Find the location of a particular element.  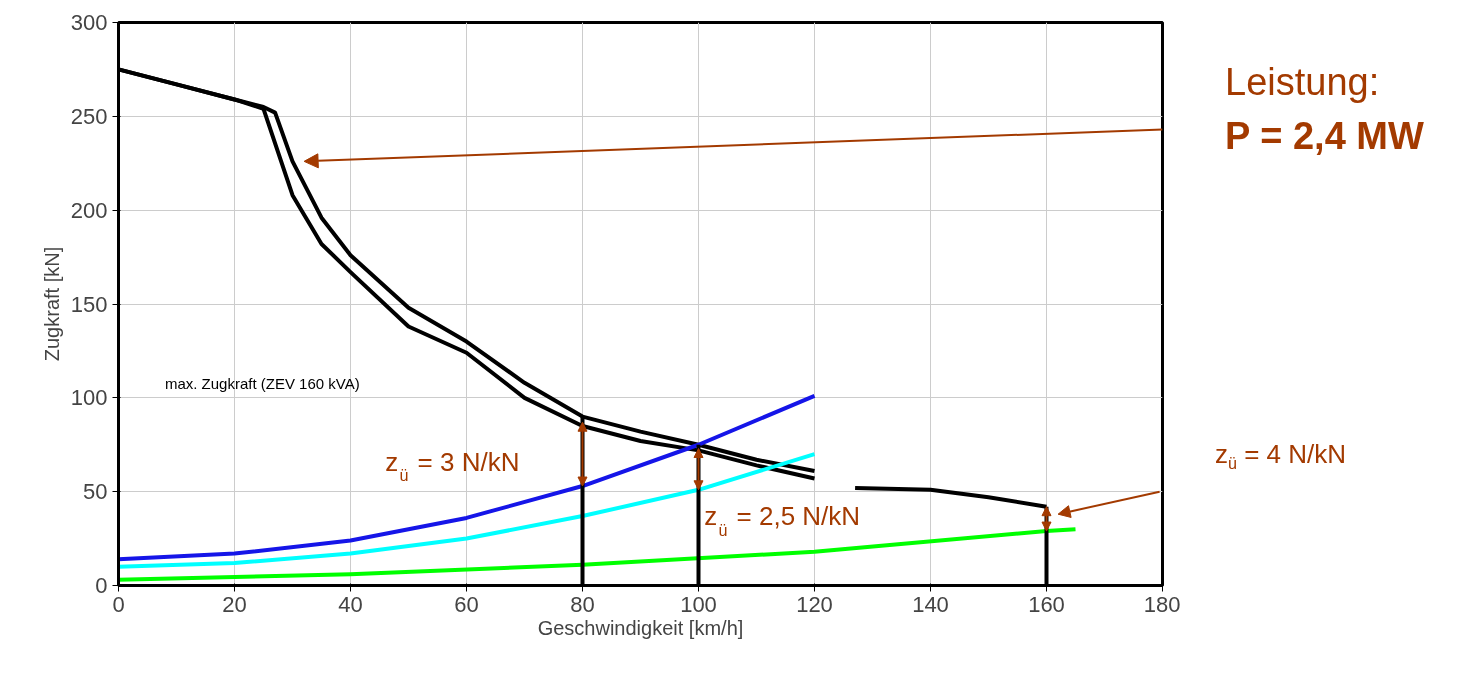

y-axis-title: Zugkraft [kN] is located at coordinates (51, 304).